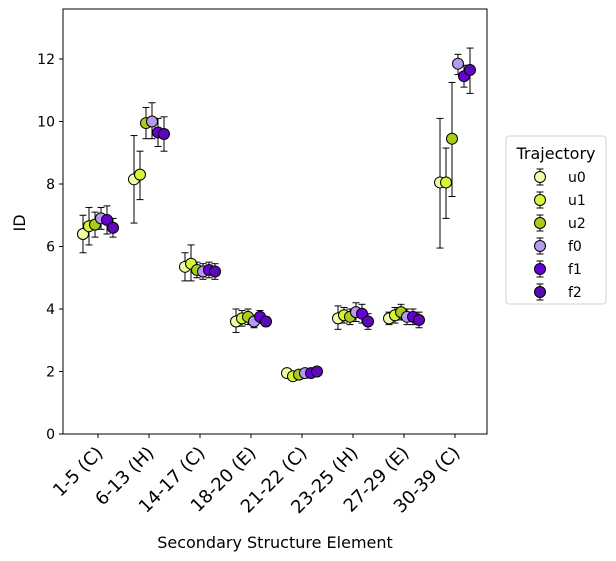  What do you see at coordinates (577, 224) in the screenshot?
I see `legend-label-u2: u2` at bounding box center [577, 224].